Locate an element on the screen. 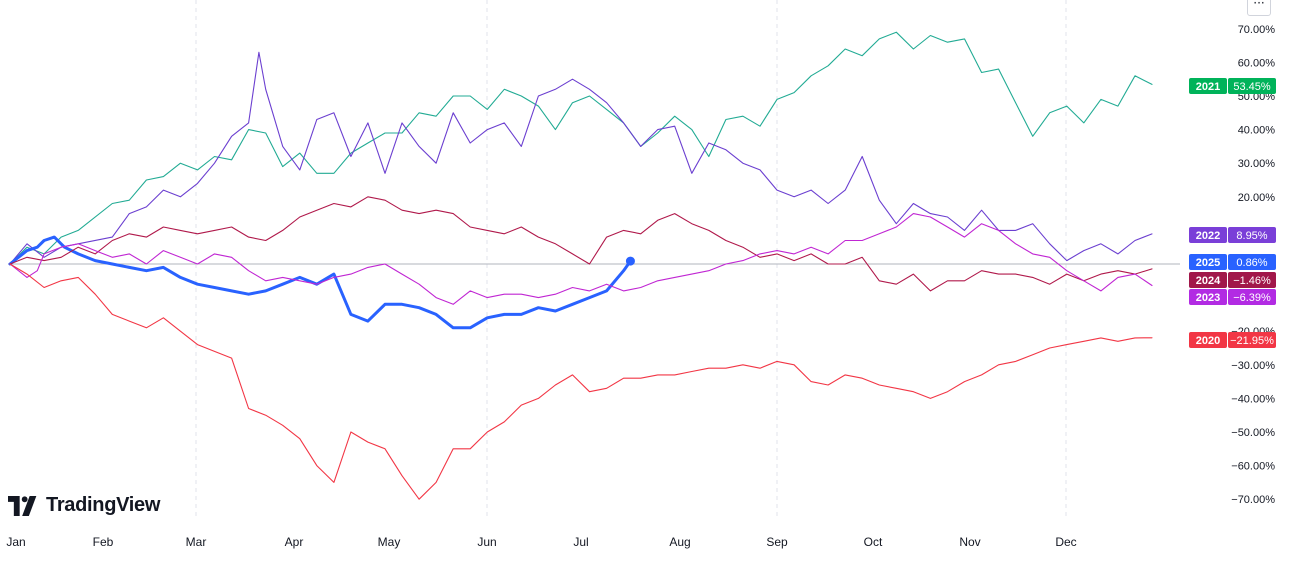 Image resolution: width=1291 pixels, height=568 pixels. y-tick-label: 60.00% is located at coordinates (1257, 63).